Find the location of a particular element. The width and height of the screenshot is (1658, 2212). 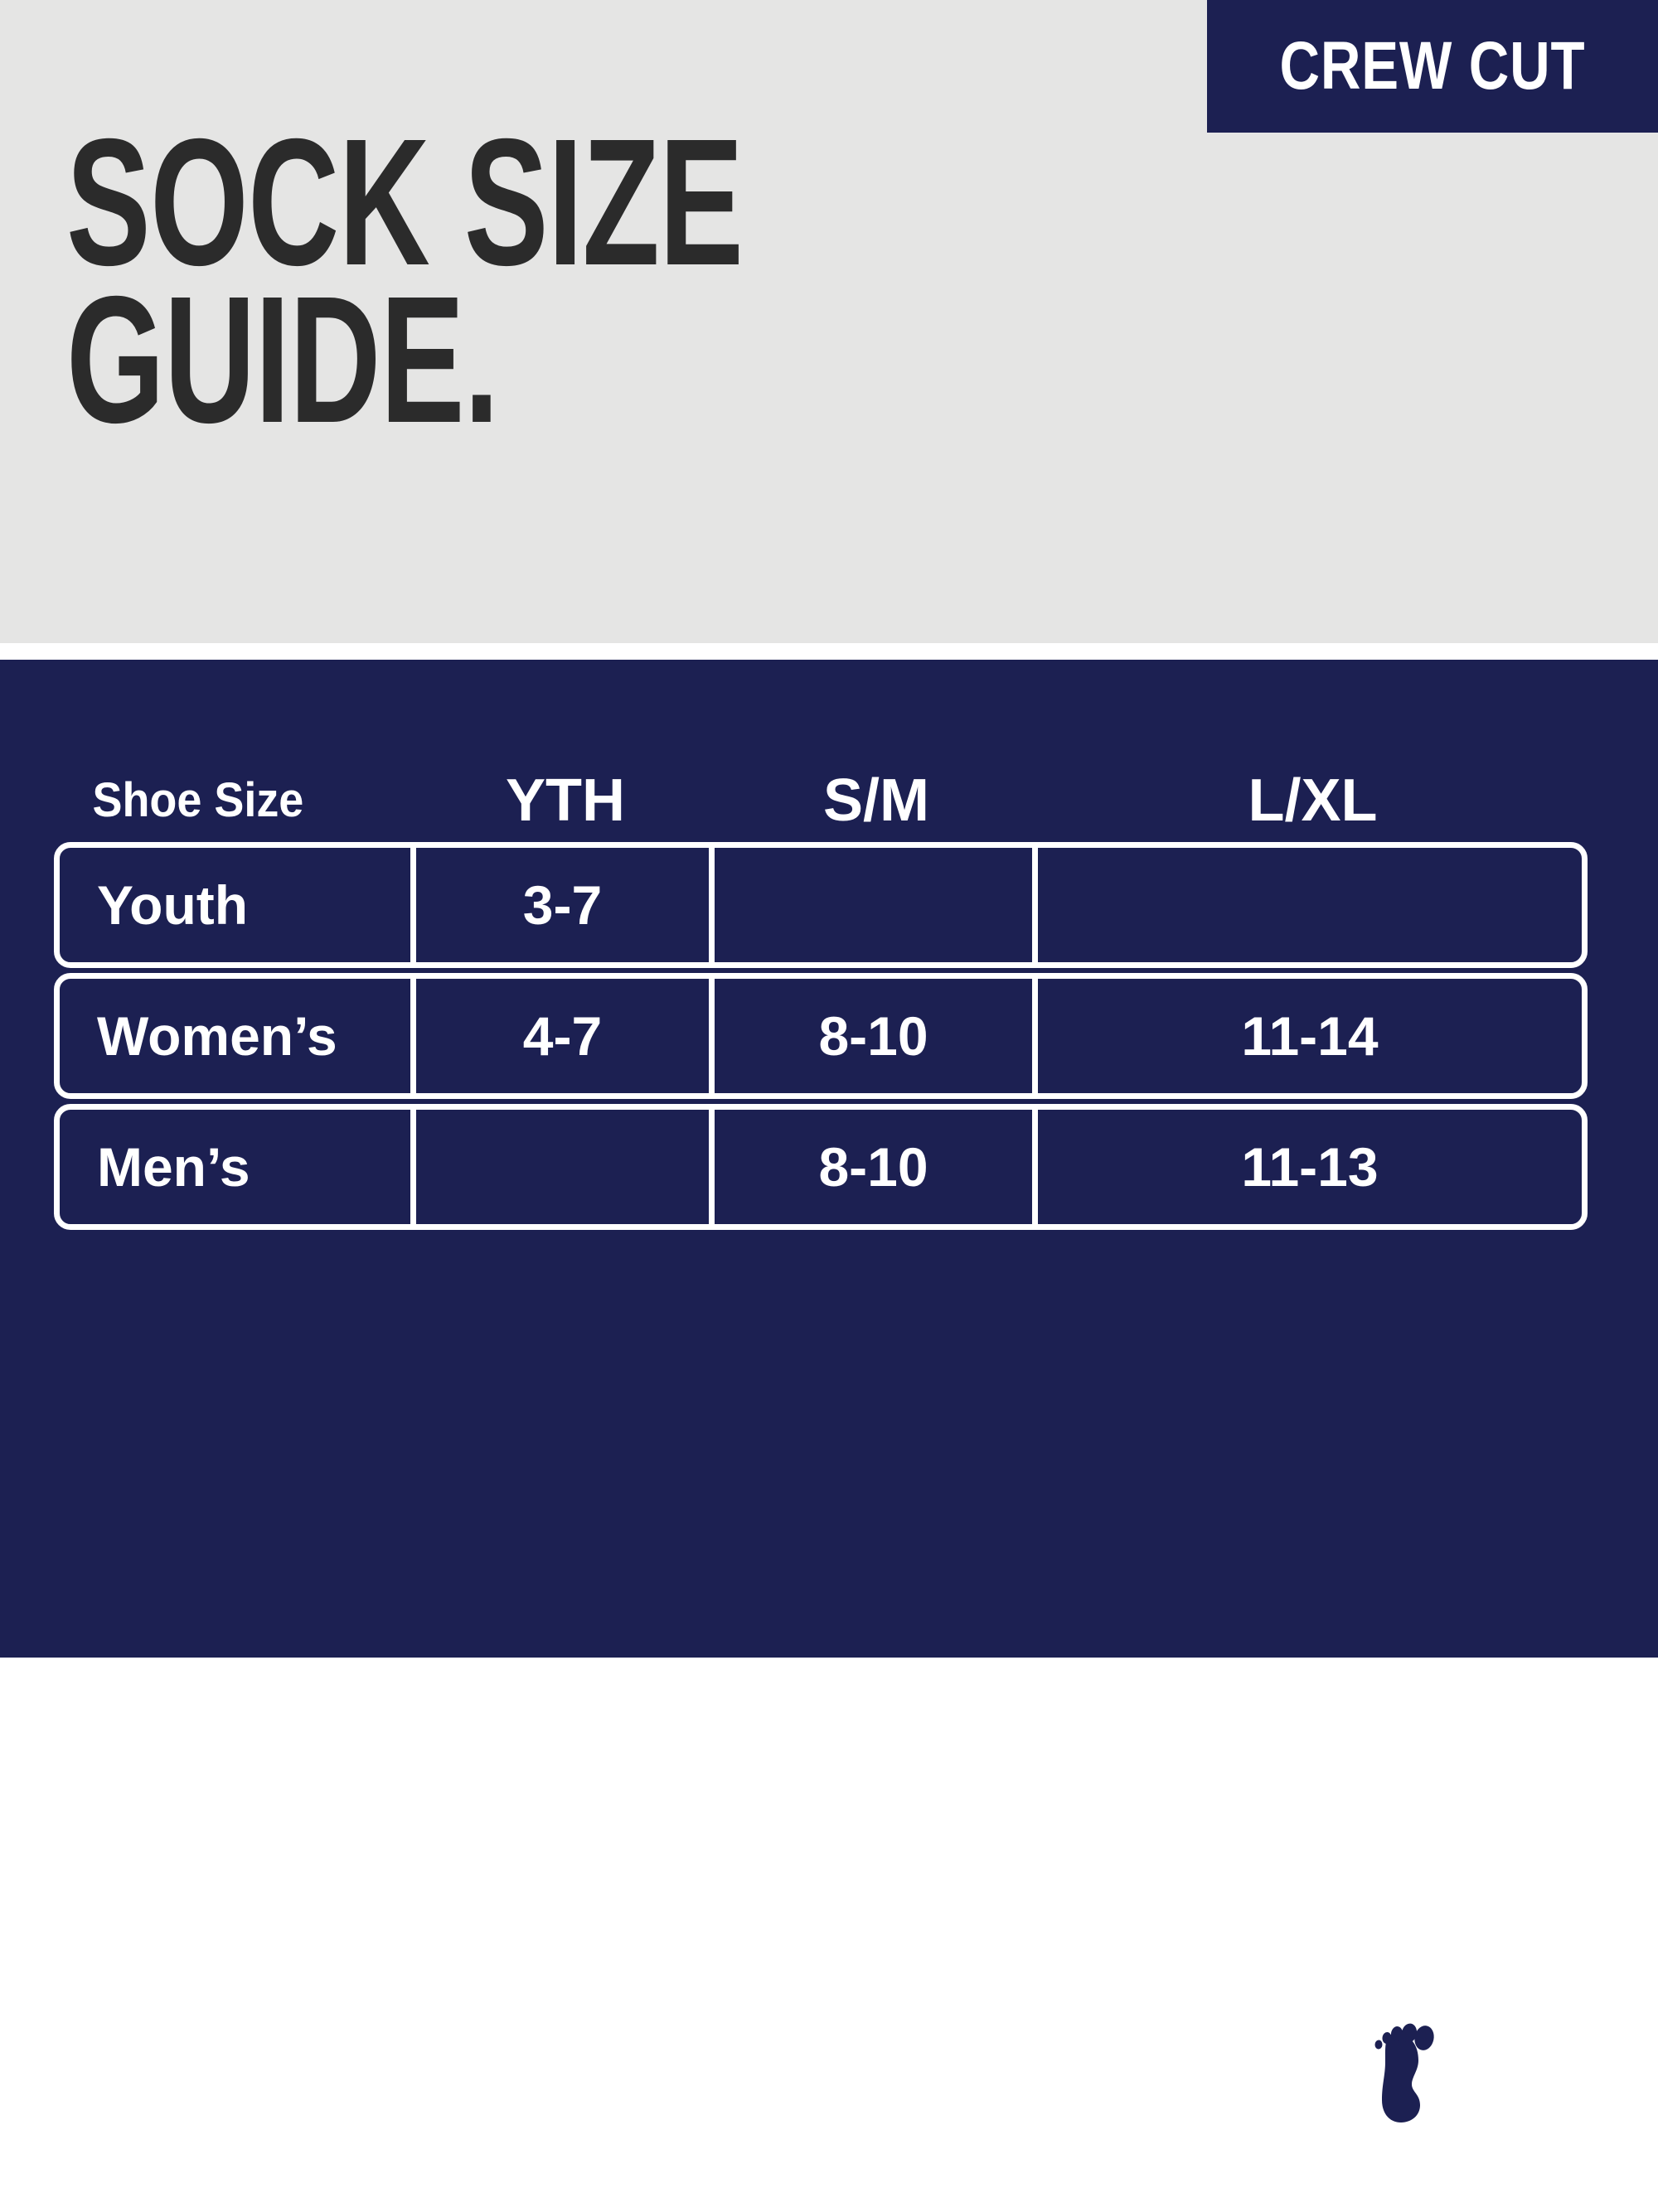

column-header-shoe-size: Shoe Size is located at coordinates (198, 800).